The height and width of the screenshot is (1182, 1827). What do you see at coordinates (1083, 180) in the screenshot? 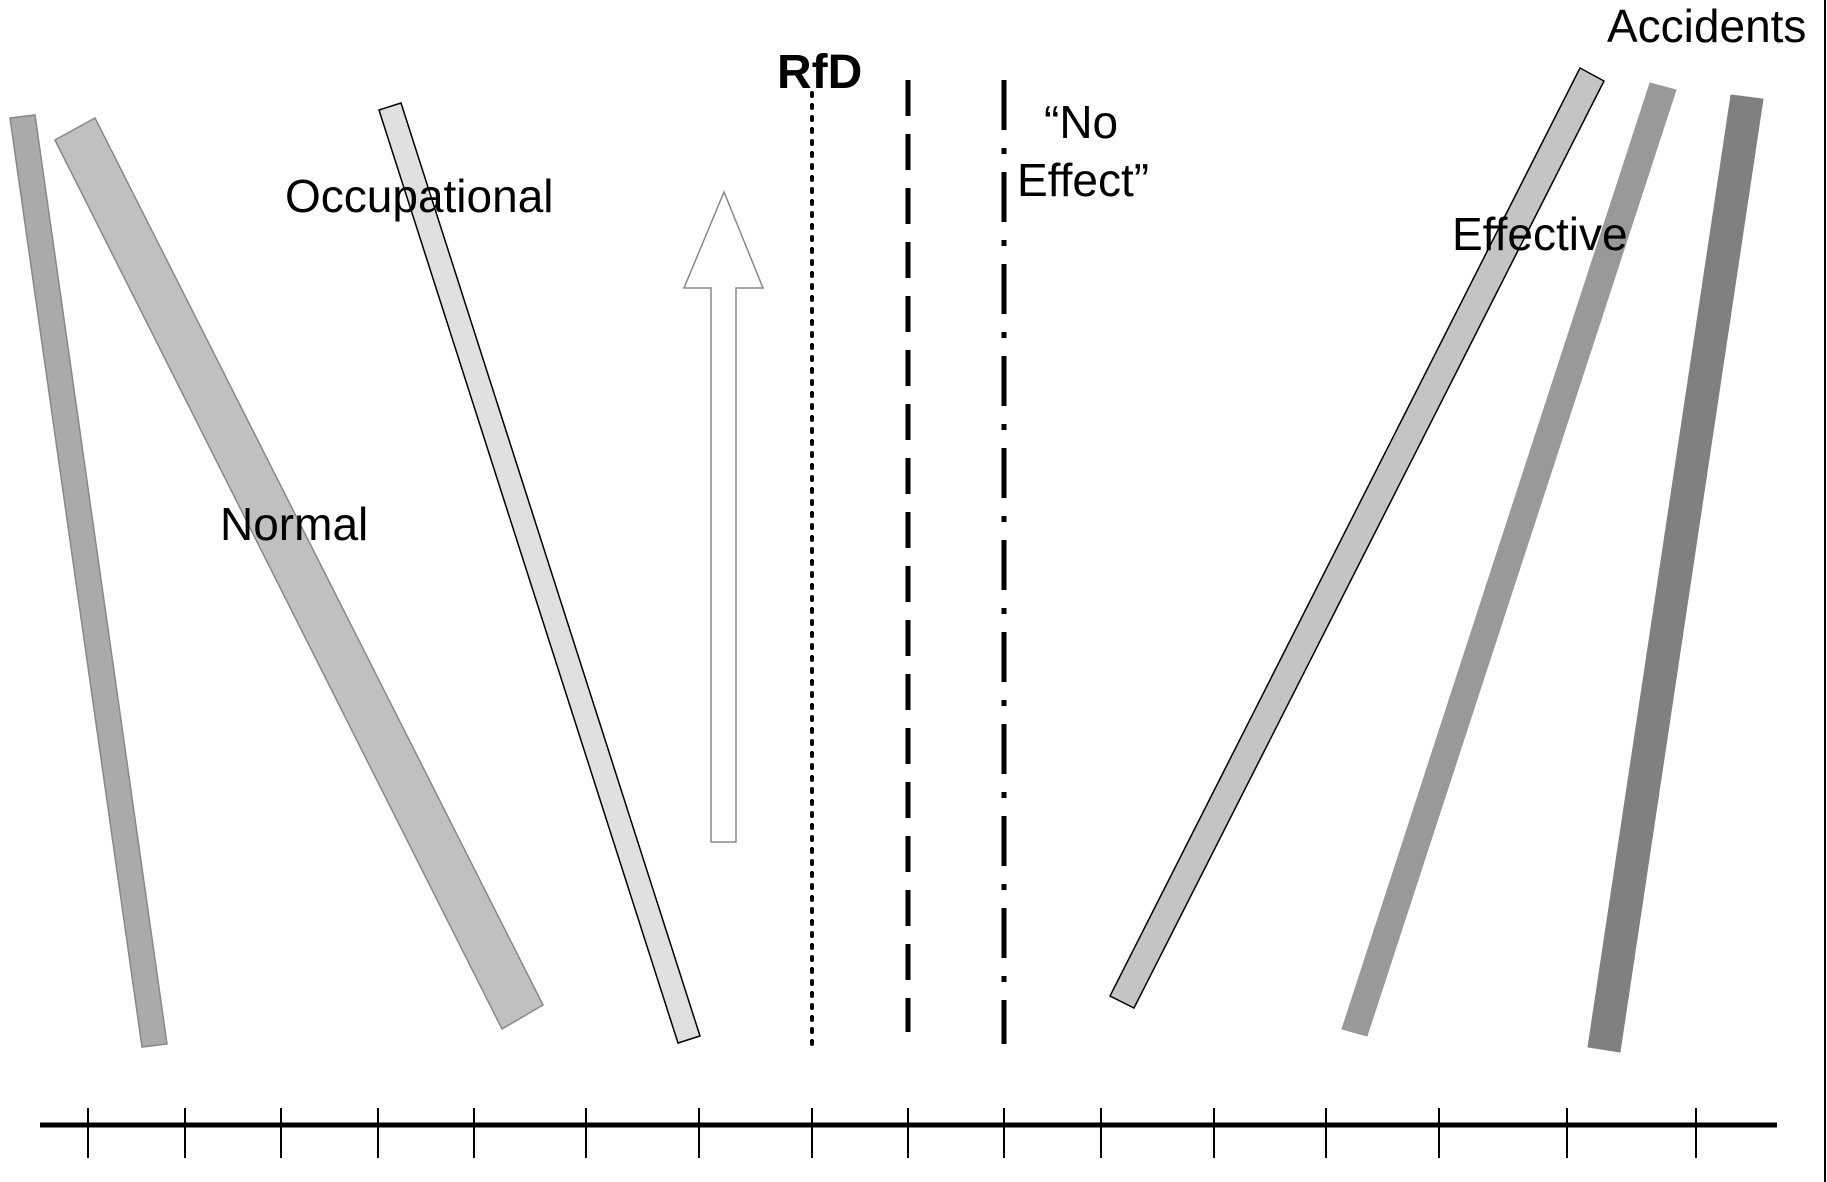
I see `no-effect-label-line2: Effect”` at bounding box center [1083, 180].